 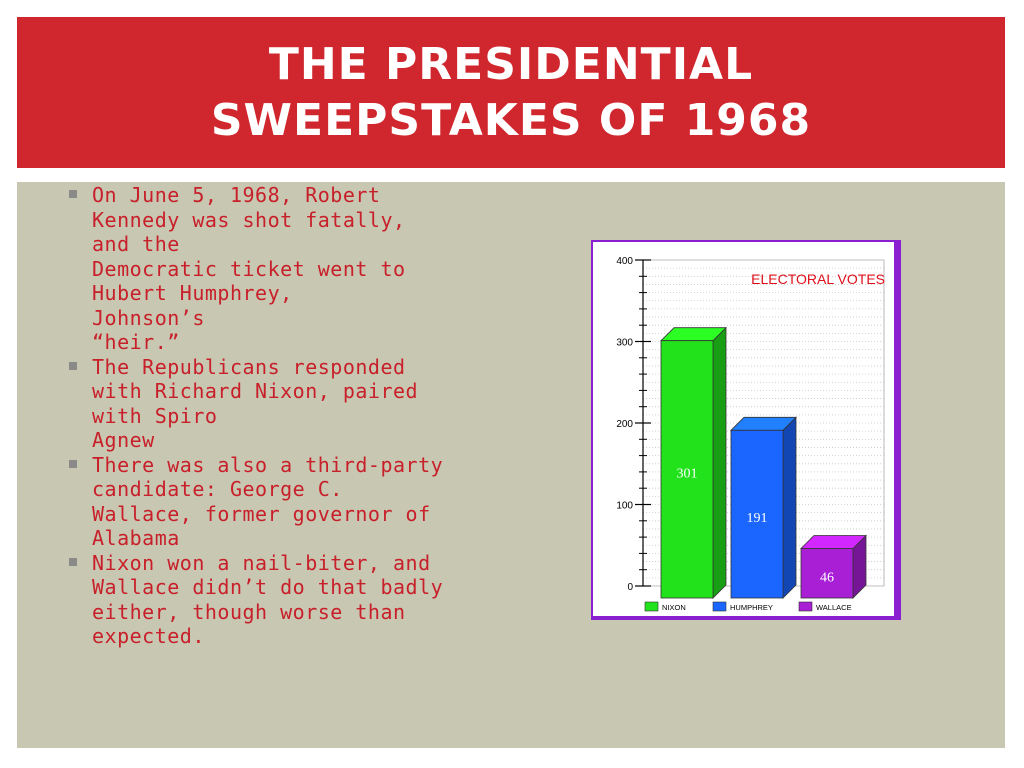 I want to click on bullet-line: Johnson’s, so click(x=148, y=317).